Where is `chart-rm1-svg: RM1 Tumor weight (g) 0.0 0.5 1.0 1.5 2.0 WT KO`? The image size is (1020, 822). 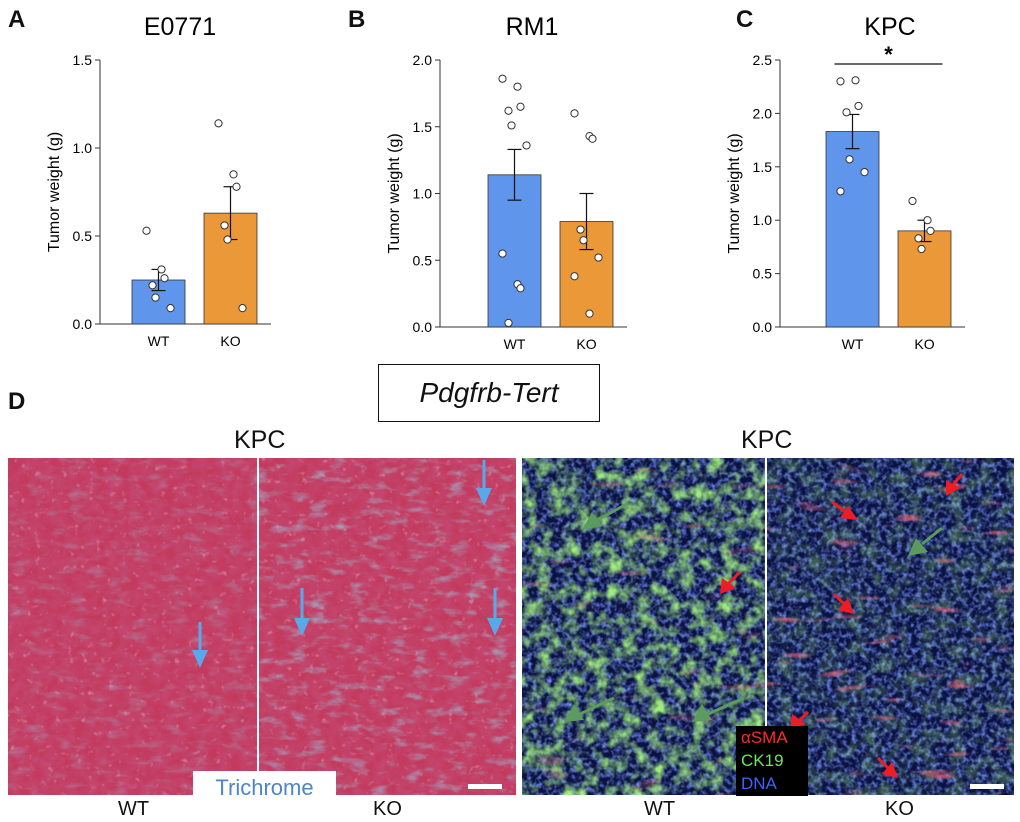
chart-rm1-svg: RM1 Tumor weight (g) 0.0 0.5 1.0 1.5 2.0 WT KO is located at coordinates (506, 182).